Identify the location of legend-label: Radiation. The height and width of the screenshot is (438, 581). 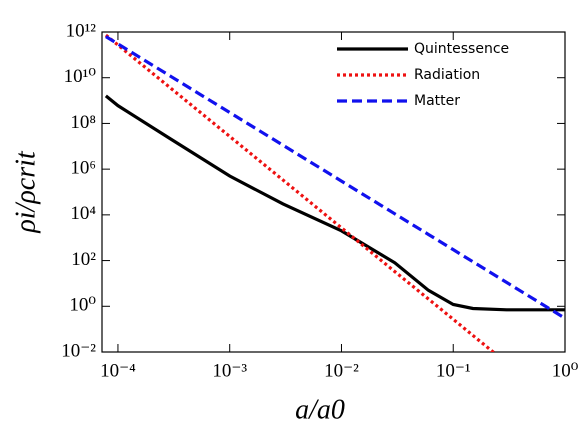
(447, 75).